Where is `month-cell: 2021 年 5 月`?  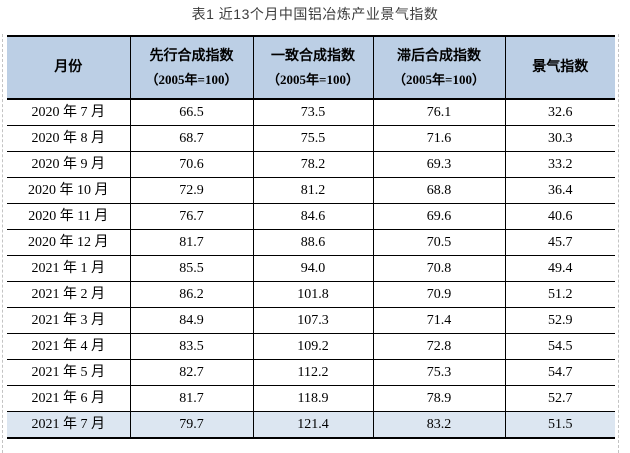
month-cell: 2021 年 5 月 is located at coordinates (69, 372).